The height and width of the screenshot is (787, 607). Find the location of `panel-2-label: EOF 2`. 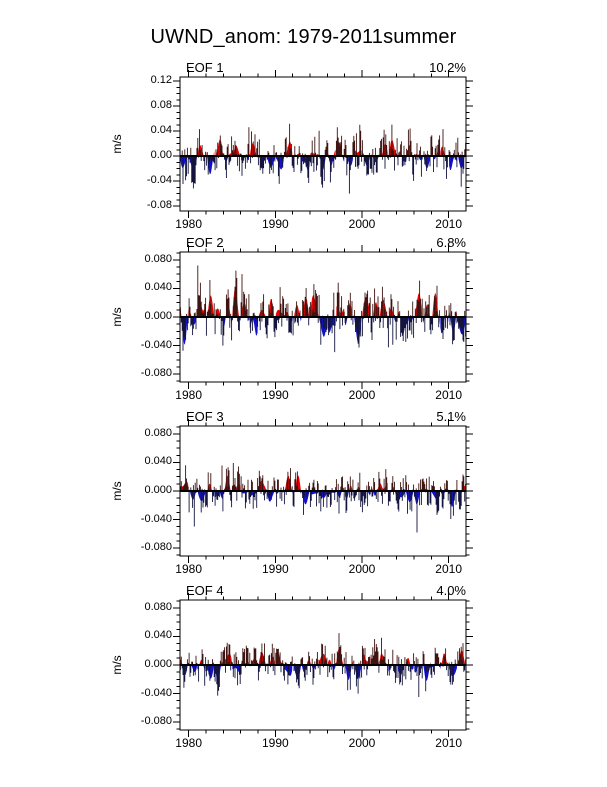

panel-2-label: EOF 2 is located at coordinates (205, 242).